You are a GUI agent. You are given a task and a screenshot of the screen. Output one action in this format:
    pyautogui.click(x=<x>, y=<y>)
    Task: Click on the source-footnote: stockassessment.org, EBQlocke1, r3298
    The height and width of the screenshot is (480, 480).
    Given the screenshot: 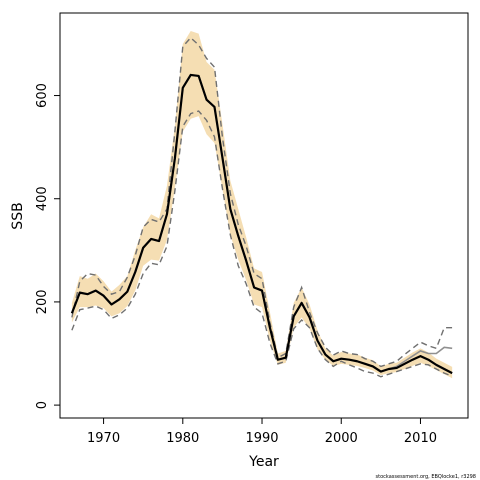 What is the action you would take?
    pyautogui.click(x=426, y=477)
    